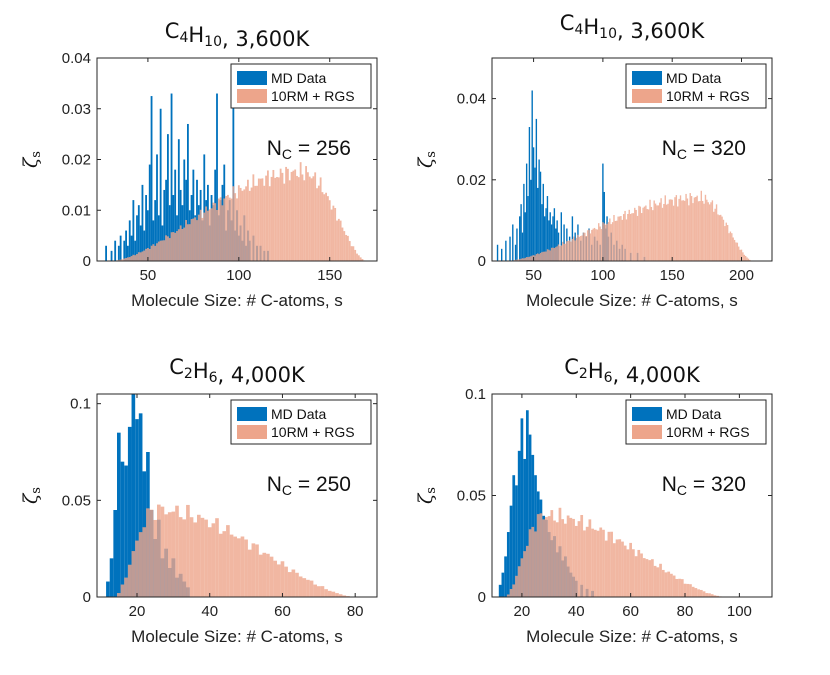 This screenshot has height=675, width=830. Describe the element at coordinates (704, 485) in the screenshot. I see `nc-annotation: NC = 320` at that location.